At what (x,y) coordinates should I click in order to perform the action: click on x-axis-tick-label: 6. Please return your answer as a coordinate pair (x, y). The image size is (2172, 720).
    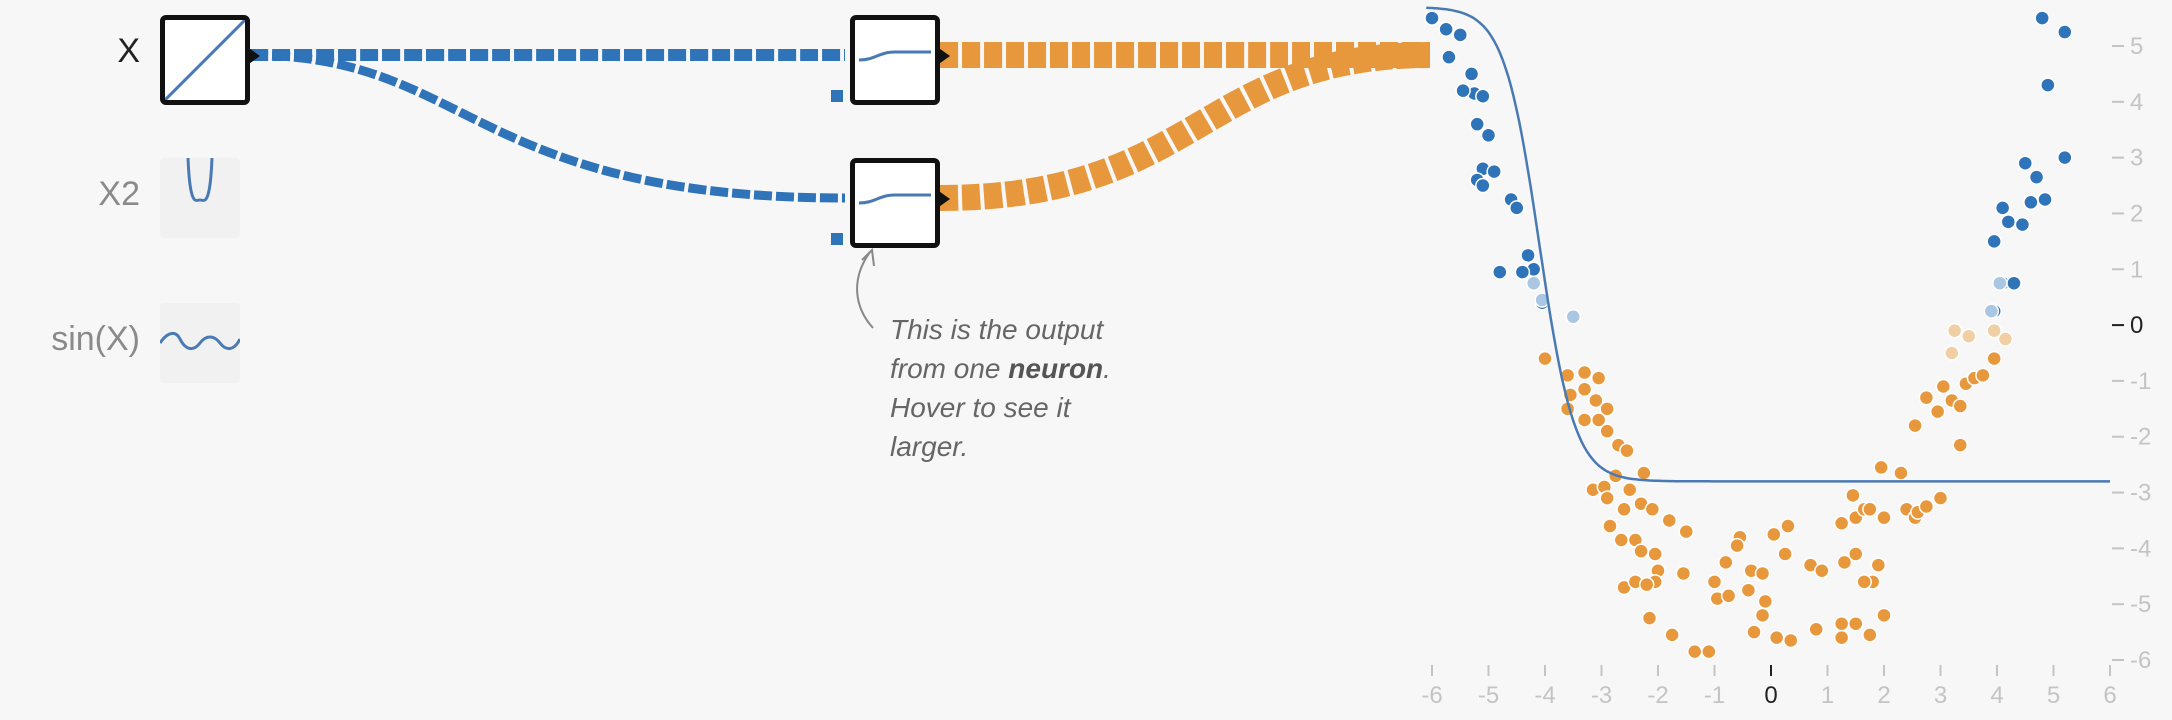
    Looking at the image, I should click on (2109, 695).